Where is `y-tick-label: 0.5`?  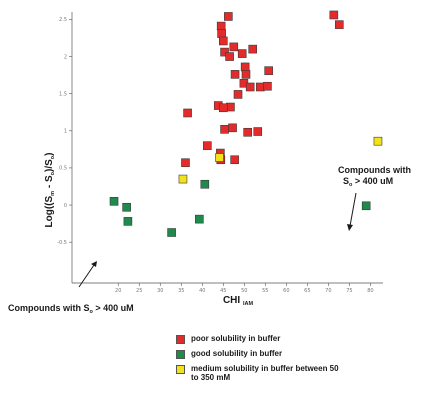
y-tick-label: 0.5 is located at coordinates (63, 169).